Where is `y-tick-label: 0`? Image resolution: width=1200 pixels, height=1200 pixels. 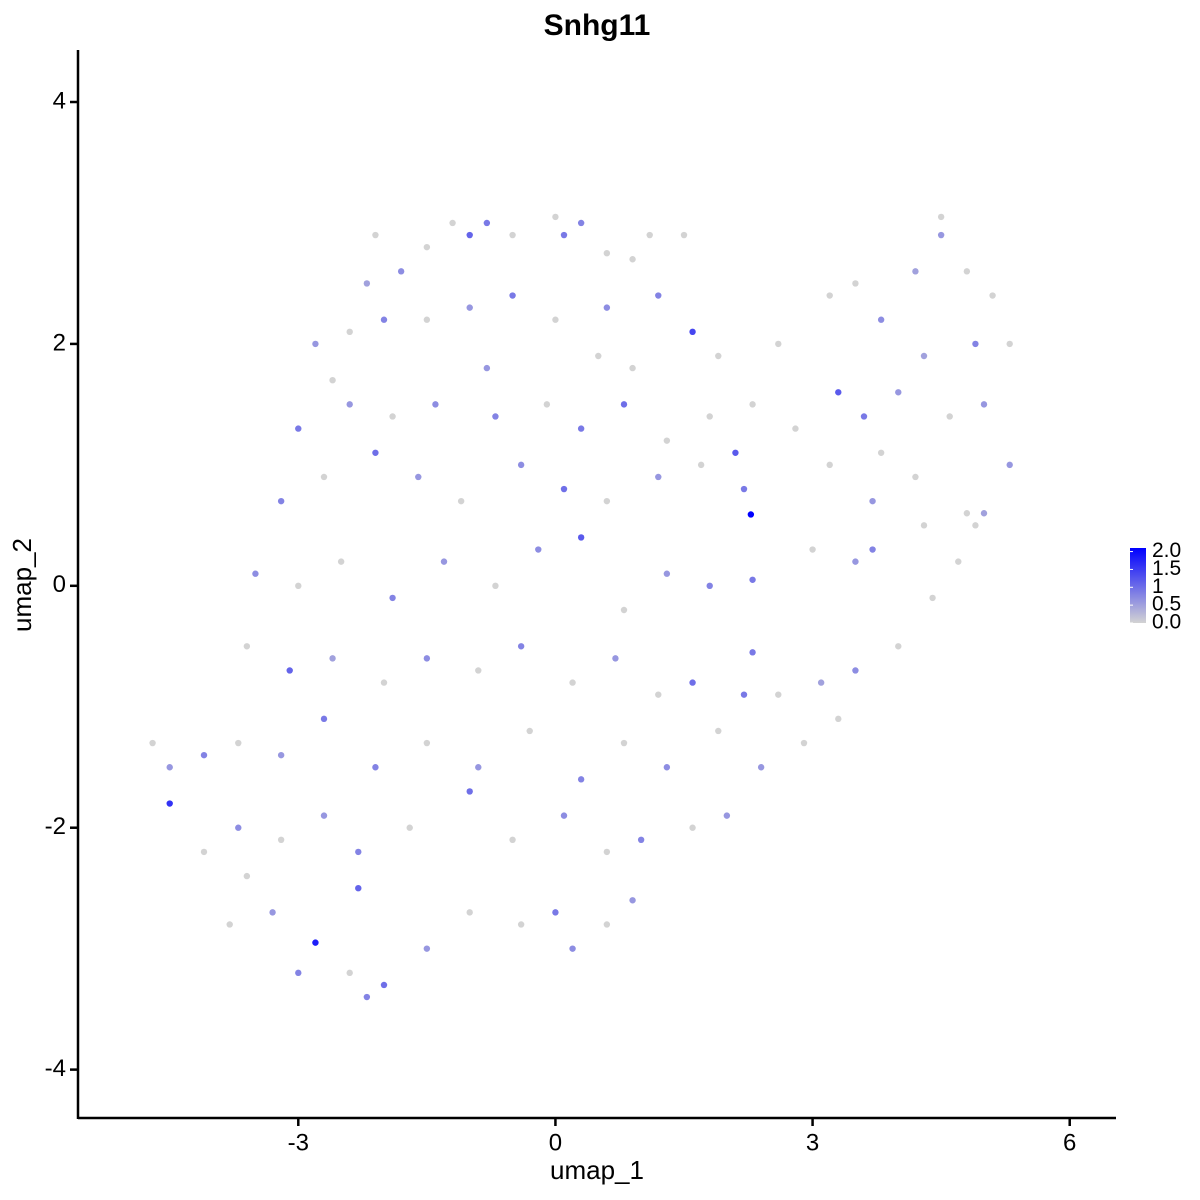
y-tick-label: 0 is located at coordinates (59, 584).